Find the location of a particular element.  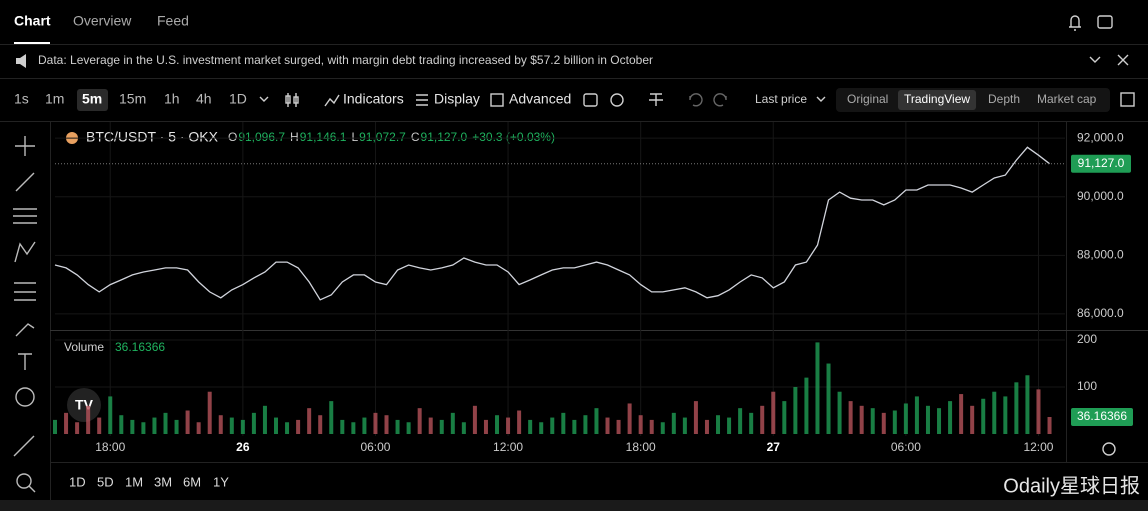

compare-icon is located at coordinates (656, 99).